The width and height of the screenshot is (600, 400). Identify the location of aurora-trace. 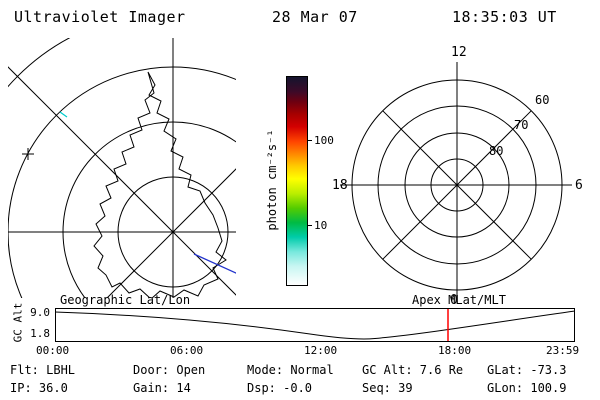
(214, 263).